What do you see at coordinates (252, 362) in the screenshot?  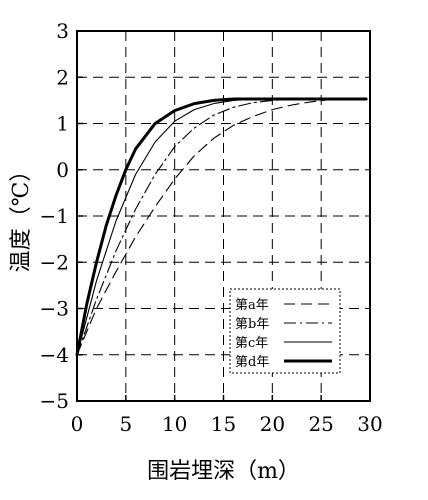 I see `legend-label: 第d年` at bounding box center [252, 362].